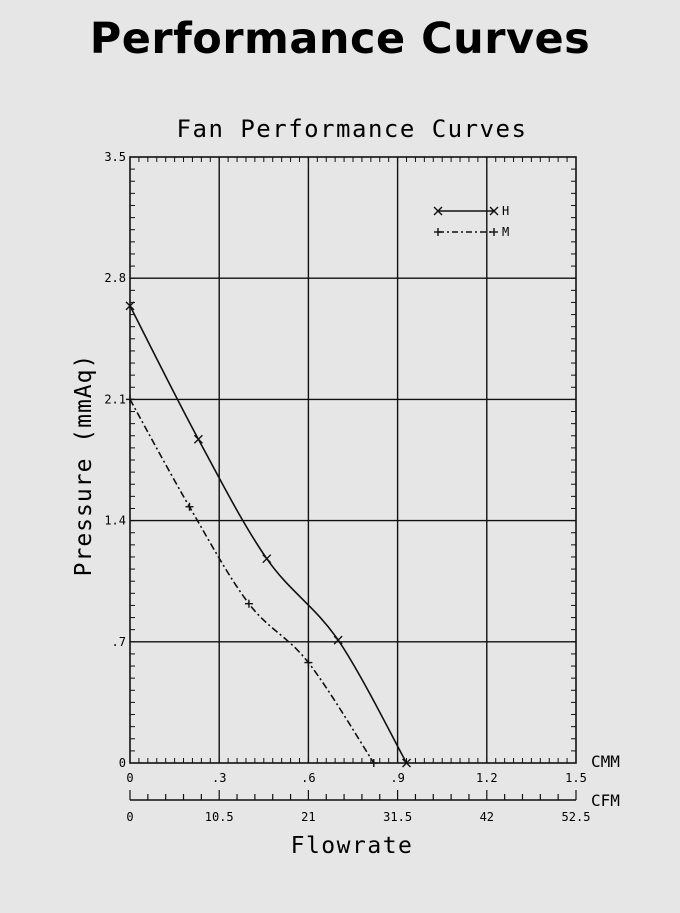  Describe the element at coordinates (505, 211) in the screenshot. I see `legend-label-h: H` at that location.